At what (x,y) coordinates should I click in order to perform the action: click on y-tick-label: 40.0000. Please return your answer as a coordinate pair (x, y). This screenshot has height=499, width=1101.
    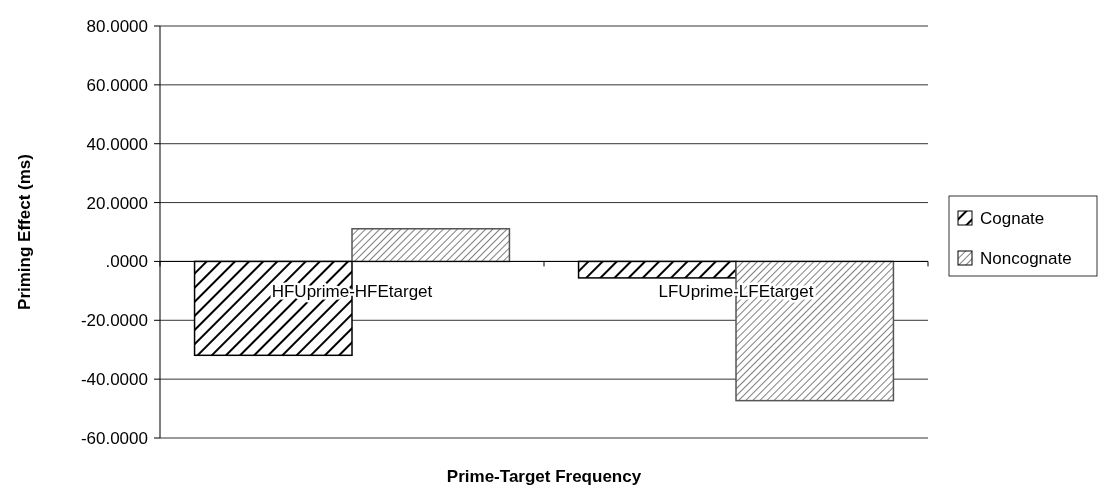
    Looking at the image, I should click on (117, 144).